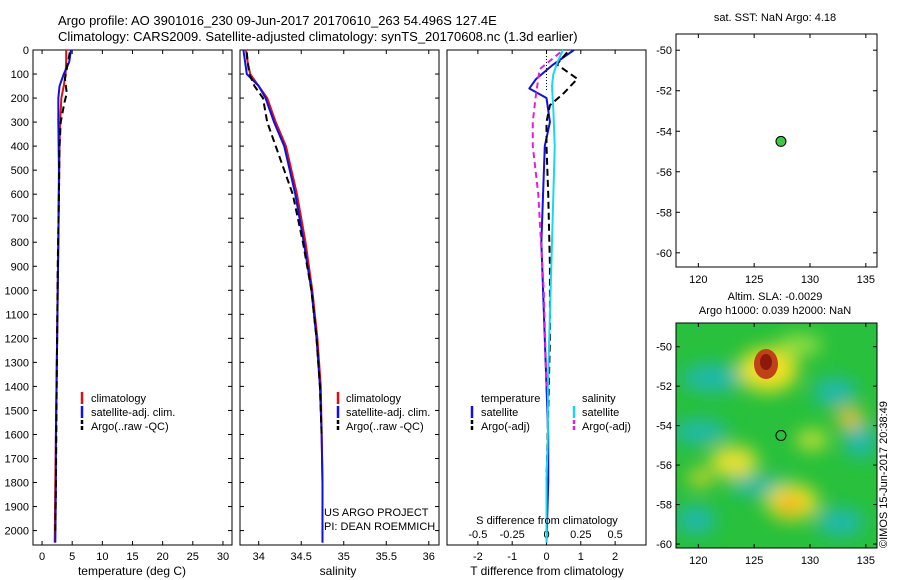 This screenshot has width=900, height=580. What do you see at coordinates (132, 571) in the screenshot?
I see `temperature-xlabel: temperature (deg C)` at bounding box center [132, 571].